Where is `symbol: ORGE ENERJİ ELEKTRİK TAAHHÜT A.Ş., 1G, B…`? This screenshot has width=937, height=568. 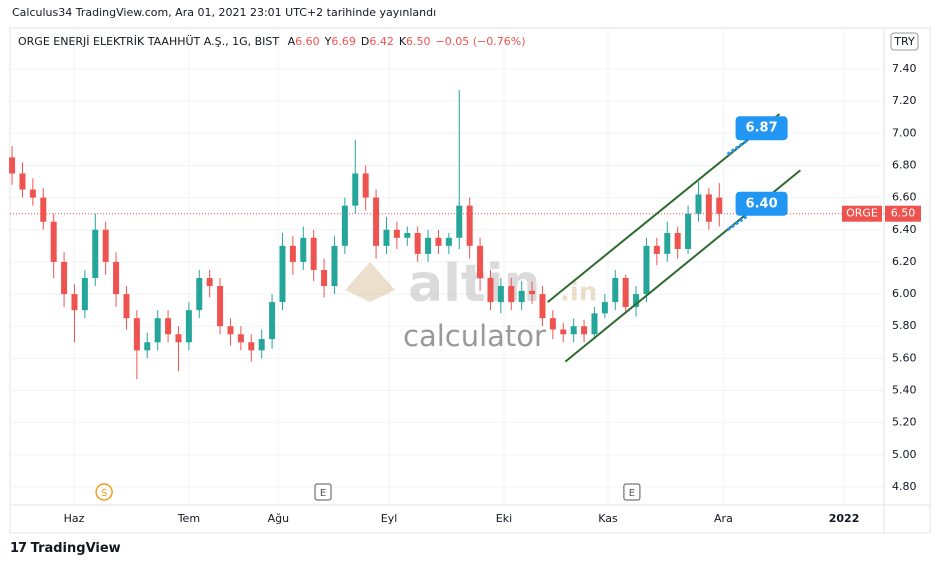 symbol: ORGE ENERJİ ELEKTRİK TAAHHÜT A.Ş., 1G, B… is located at coordinates (149, 41).